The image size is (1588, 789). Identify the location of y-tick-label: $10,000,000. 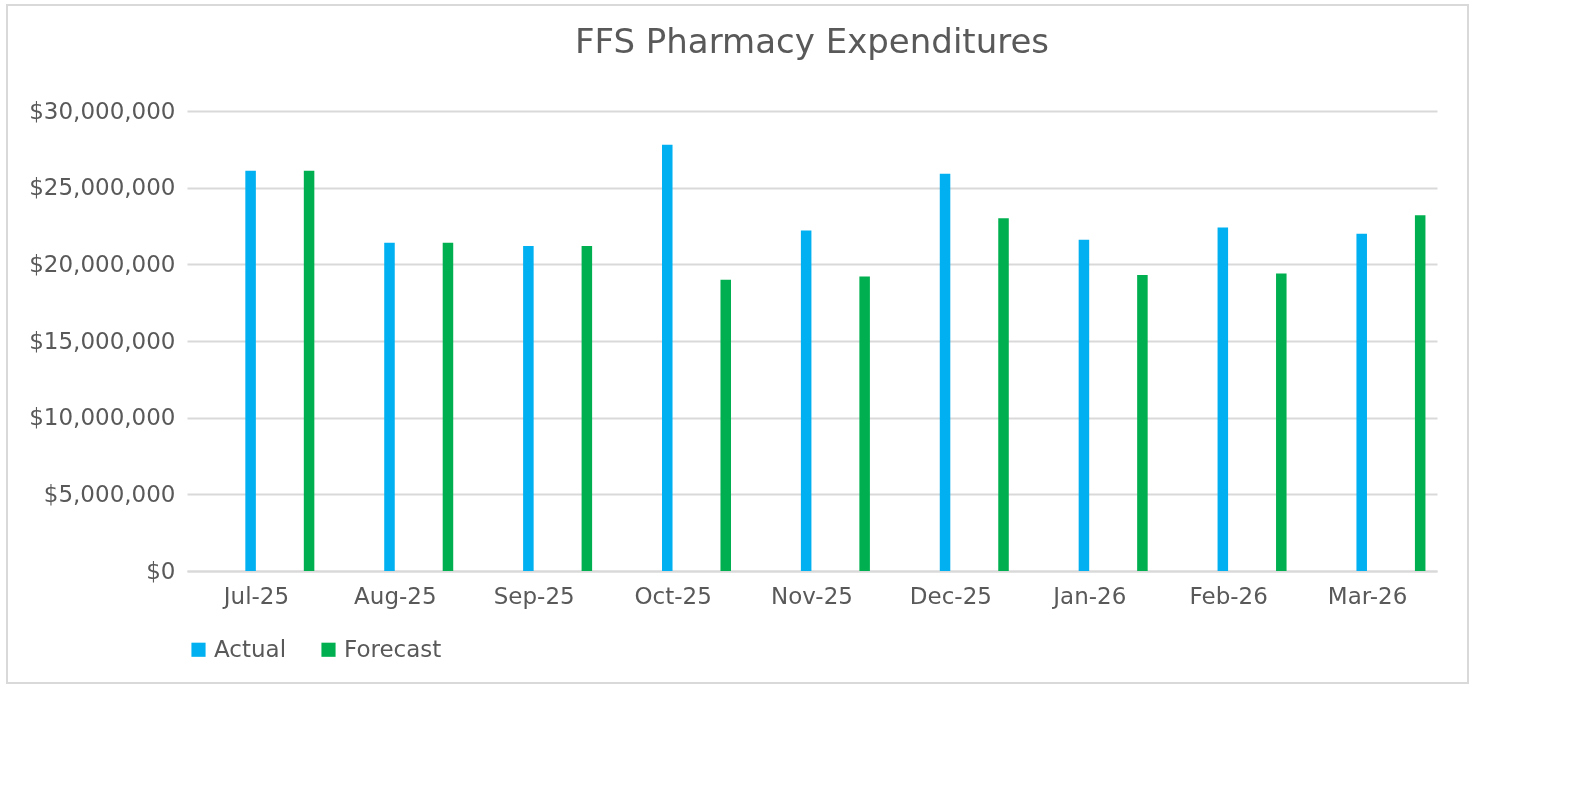
(102, 417).